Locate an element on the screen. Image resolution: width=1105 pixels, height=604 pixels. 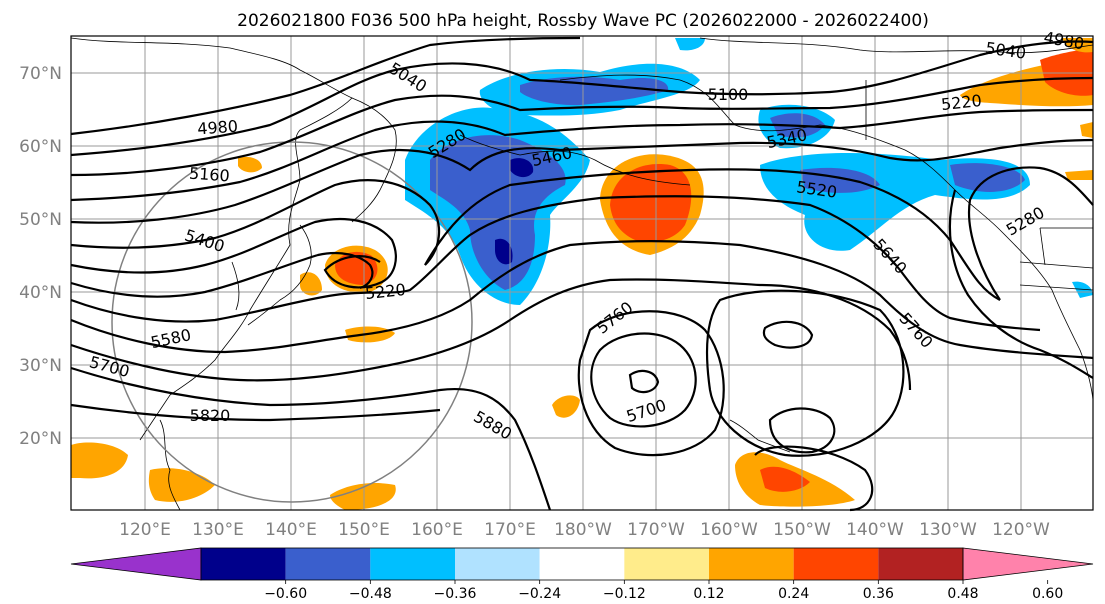
lon-label: 120°W is located at coordinates (1021, 530).